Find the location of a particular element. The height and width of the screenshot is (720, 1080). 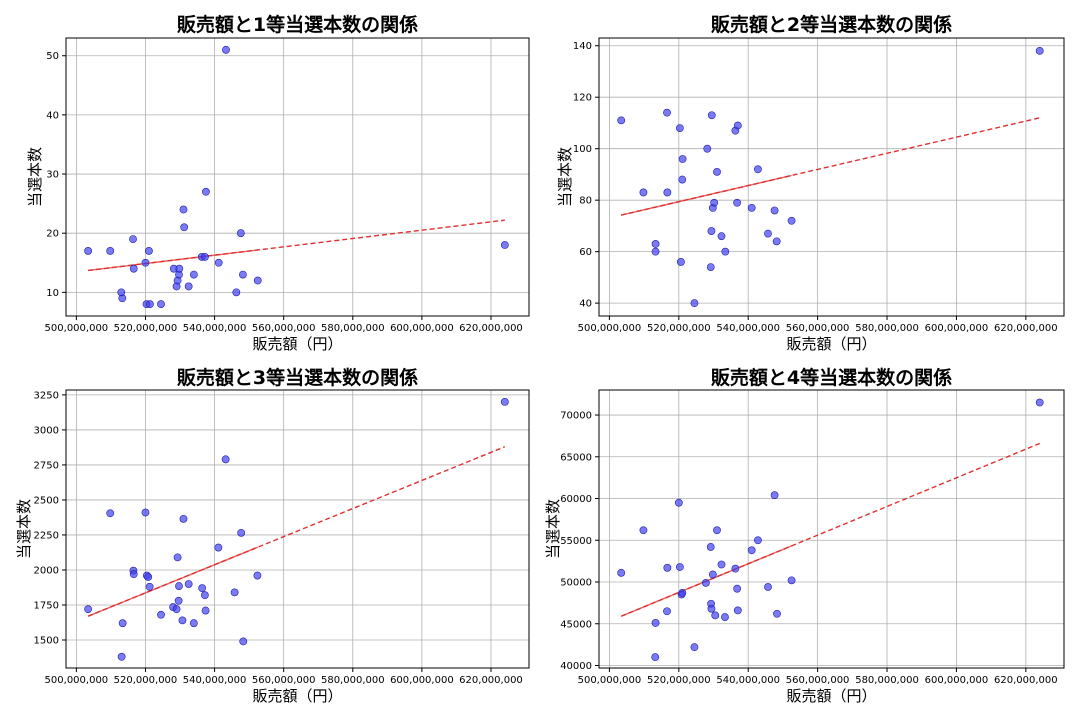

y-tick-label: 3250 is located at coordinates (46, 395).